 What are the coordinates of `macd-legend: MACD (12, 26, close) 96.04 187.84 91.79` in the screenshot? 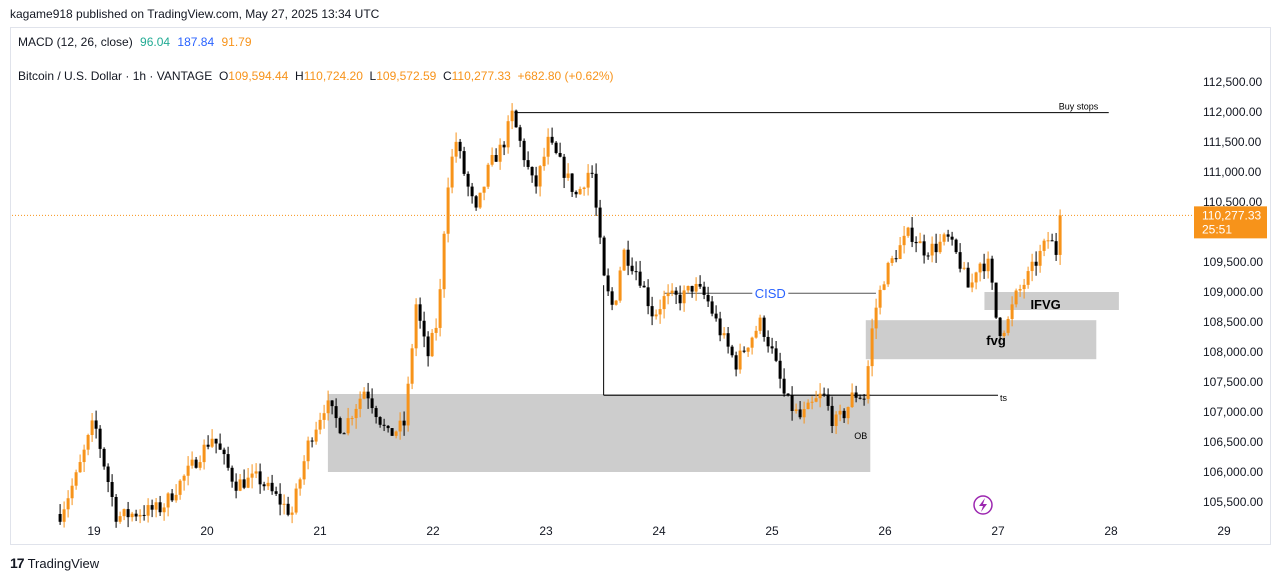 It's located at (137, 42).